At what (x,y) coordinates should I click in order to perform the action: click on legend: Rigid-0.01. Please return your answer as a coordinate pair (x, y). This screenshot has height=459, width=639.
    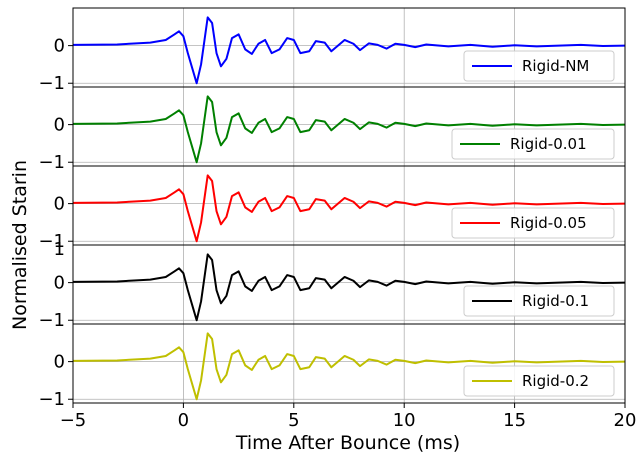
    Looking at the image, I should click on (533, 144).